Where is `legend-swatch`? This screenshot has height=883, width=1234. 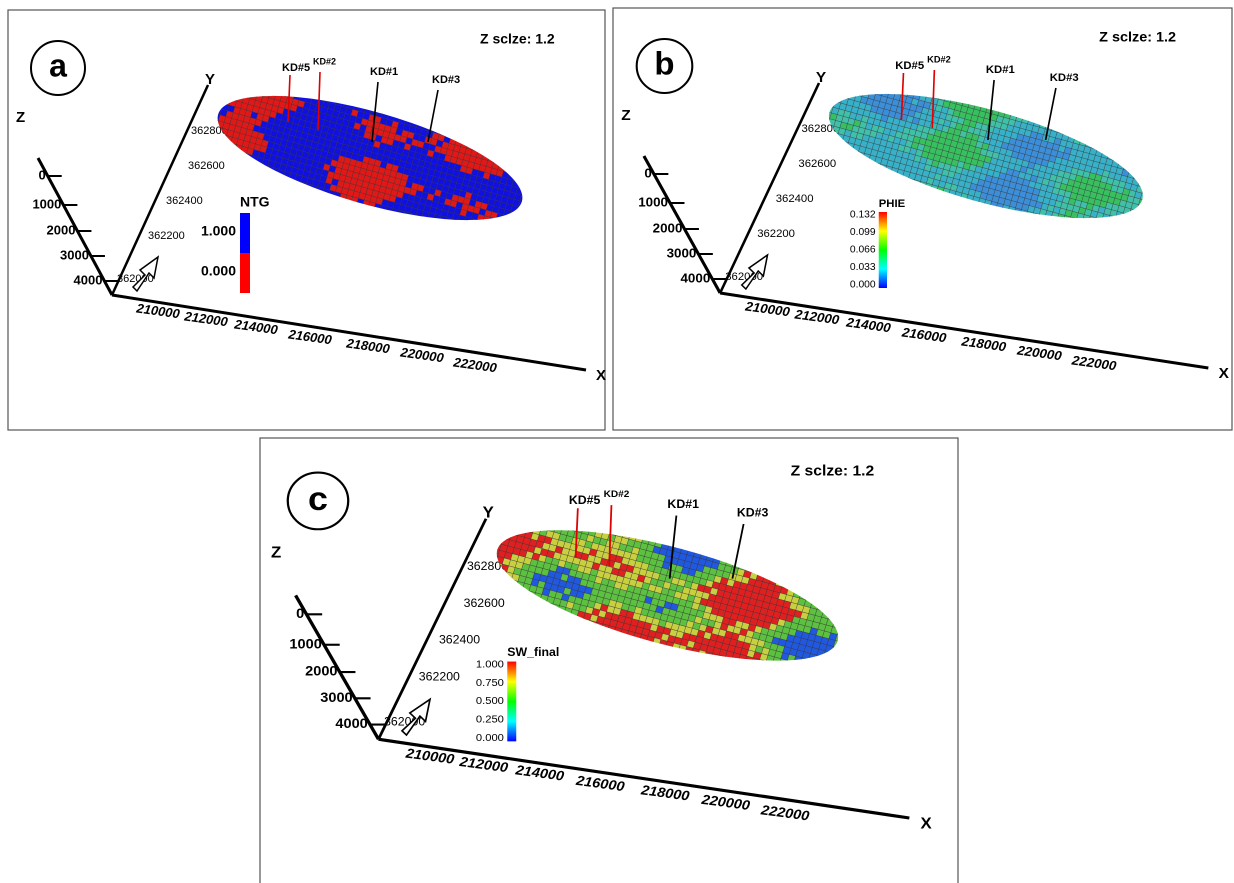
legend-swatch is located at coordinates (245, 273).